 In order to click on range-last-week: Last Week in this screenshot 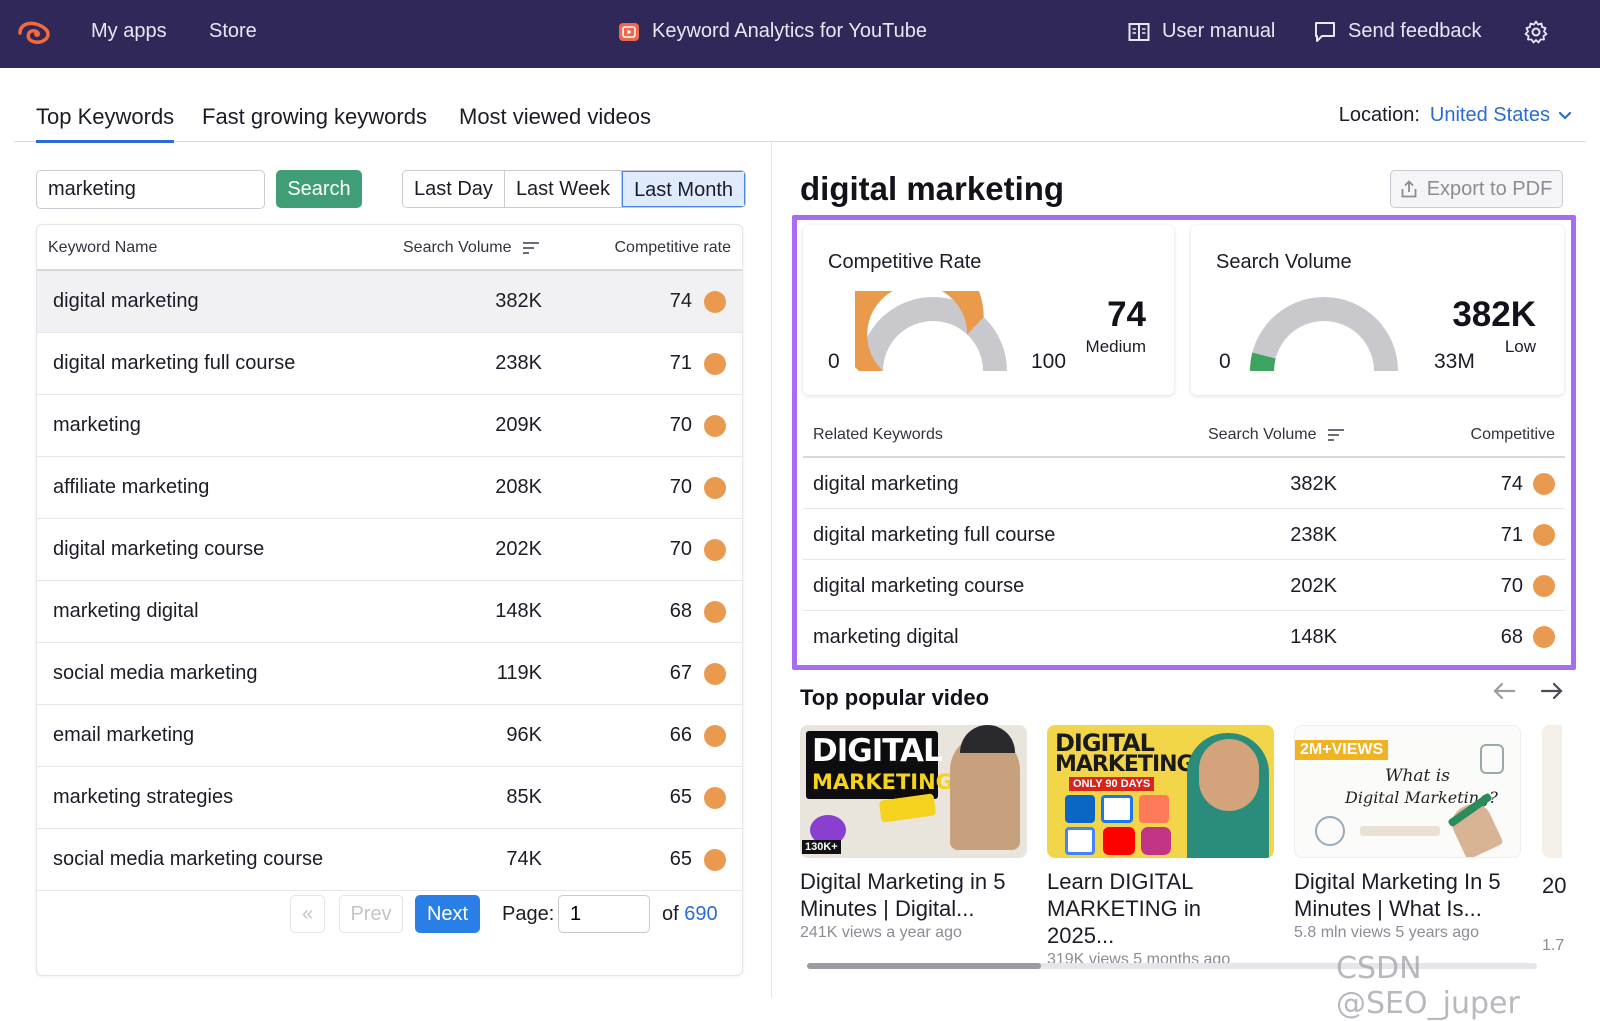, I will do `click(563, 189)`.